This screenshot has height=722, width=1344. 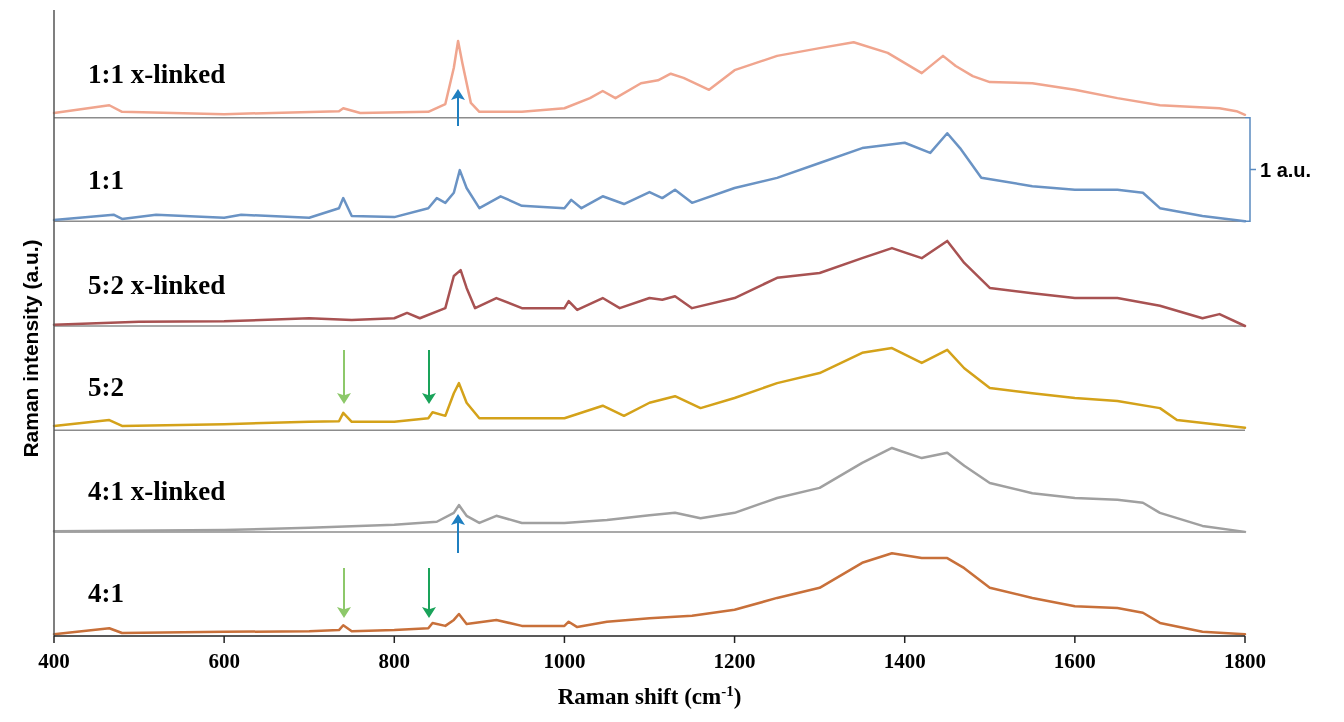 I want to click on x-tick-label: 1200, so click(x=734, y=661).